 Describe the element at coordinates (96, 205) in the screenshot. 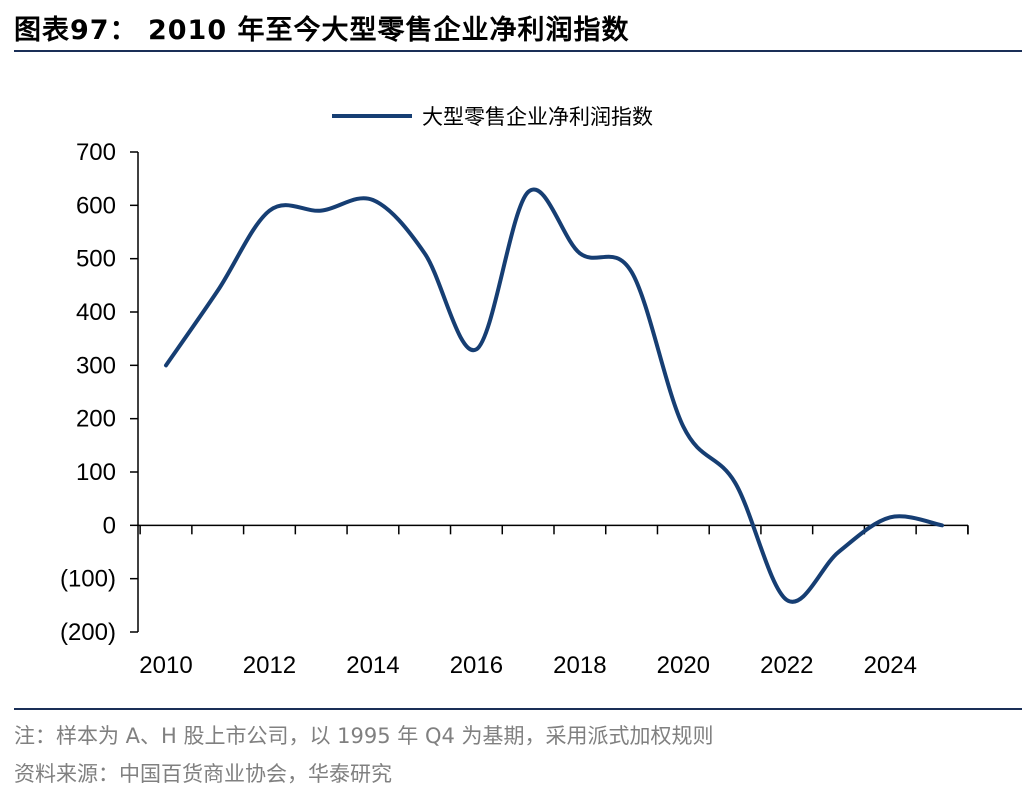

I see `y-tick-label: 600` at that location.